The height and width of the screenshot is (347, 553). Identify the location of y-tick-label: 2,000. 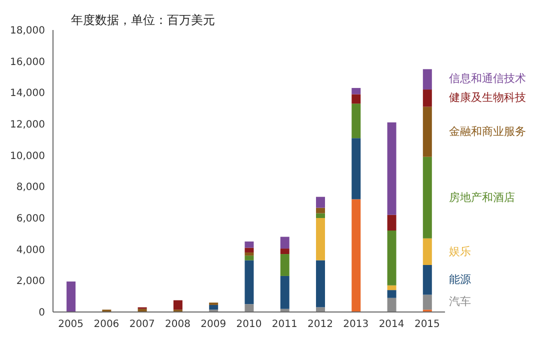
(30, 282).